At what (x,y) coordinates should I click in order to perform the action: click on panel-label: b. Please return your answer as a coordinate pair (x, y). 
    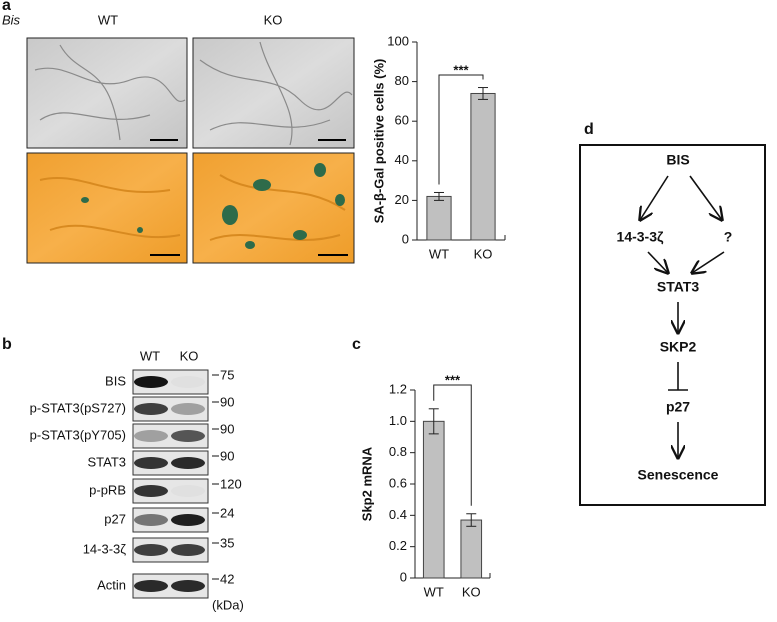
    Looking at the image, I should click on (7, 344).